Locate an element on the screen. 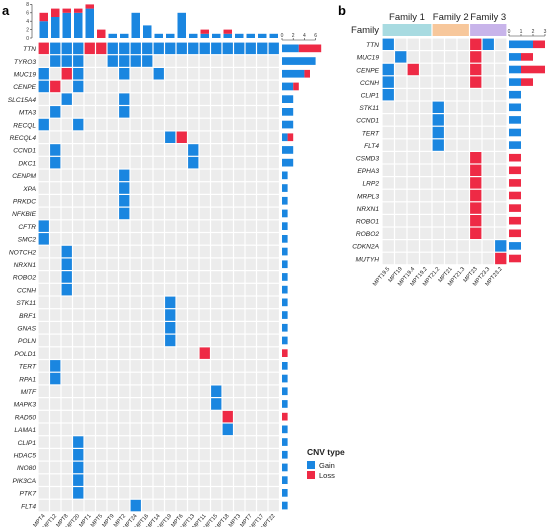 This screenshot has height=527, width=550. gene-label-b: CLIP1 is located at coordinates (370, 95).